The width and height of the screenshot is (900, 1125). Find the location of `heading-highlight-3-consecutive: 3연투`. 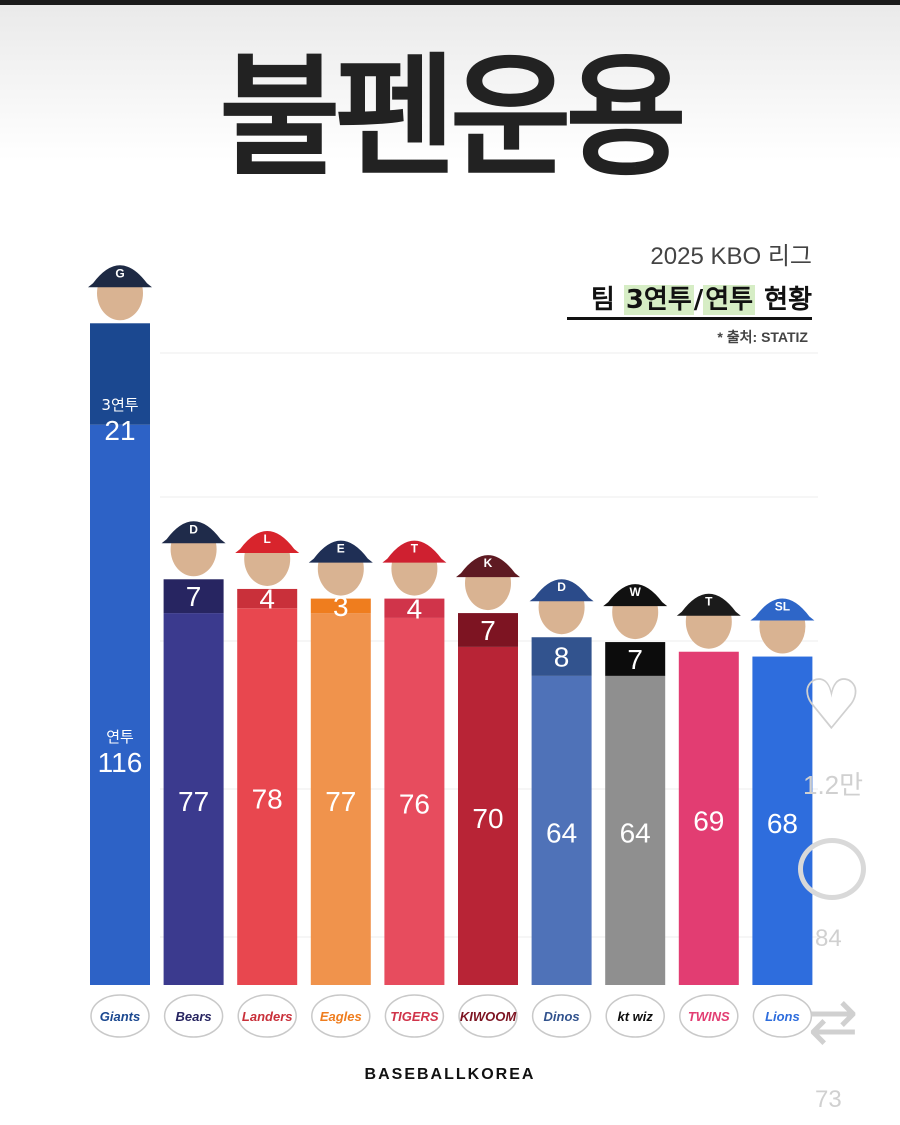

heading-highlight-3-consecutive: 3연투 is located at coordinates (658, 300).